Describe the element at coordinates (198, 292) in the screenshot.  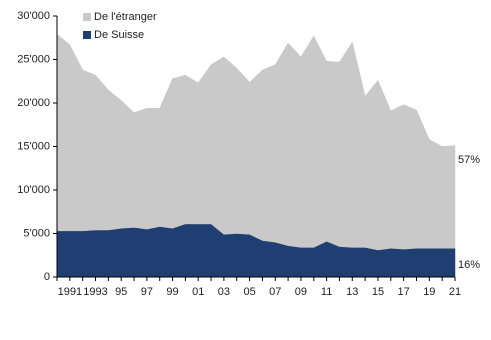
I see `x-tick-label: 01` at that location.